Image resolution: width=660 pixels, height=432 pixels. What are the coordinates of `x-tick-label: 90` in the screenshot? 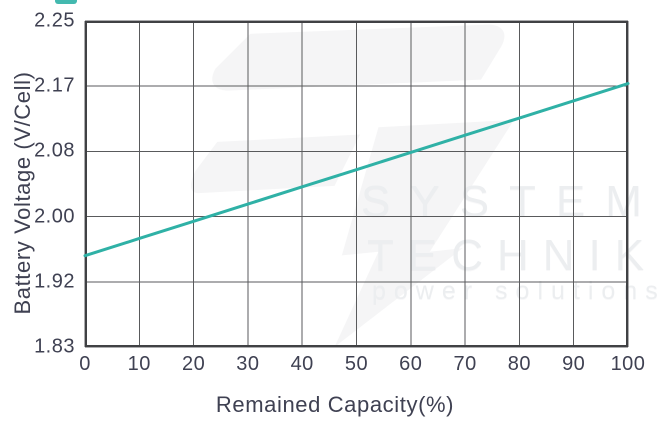 It's located at (574, 364).